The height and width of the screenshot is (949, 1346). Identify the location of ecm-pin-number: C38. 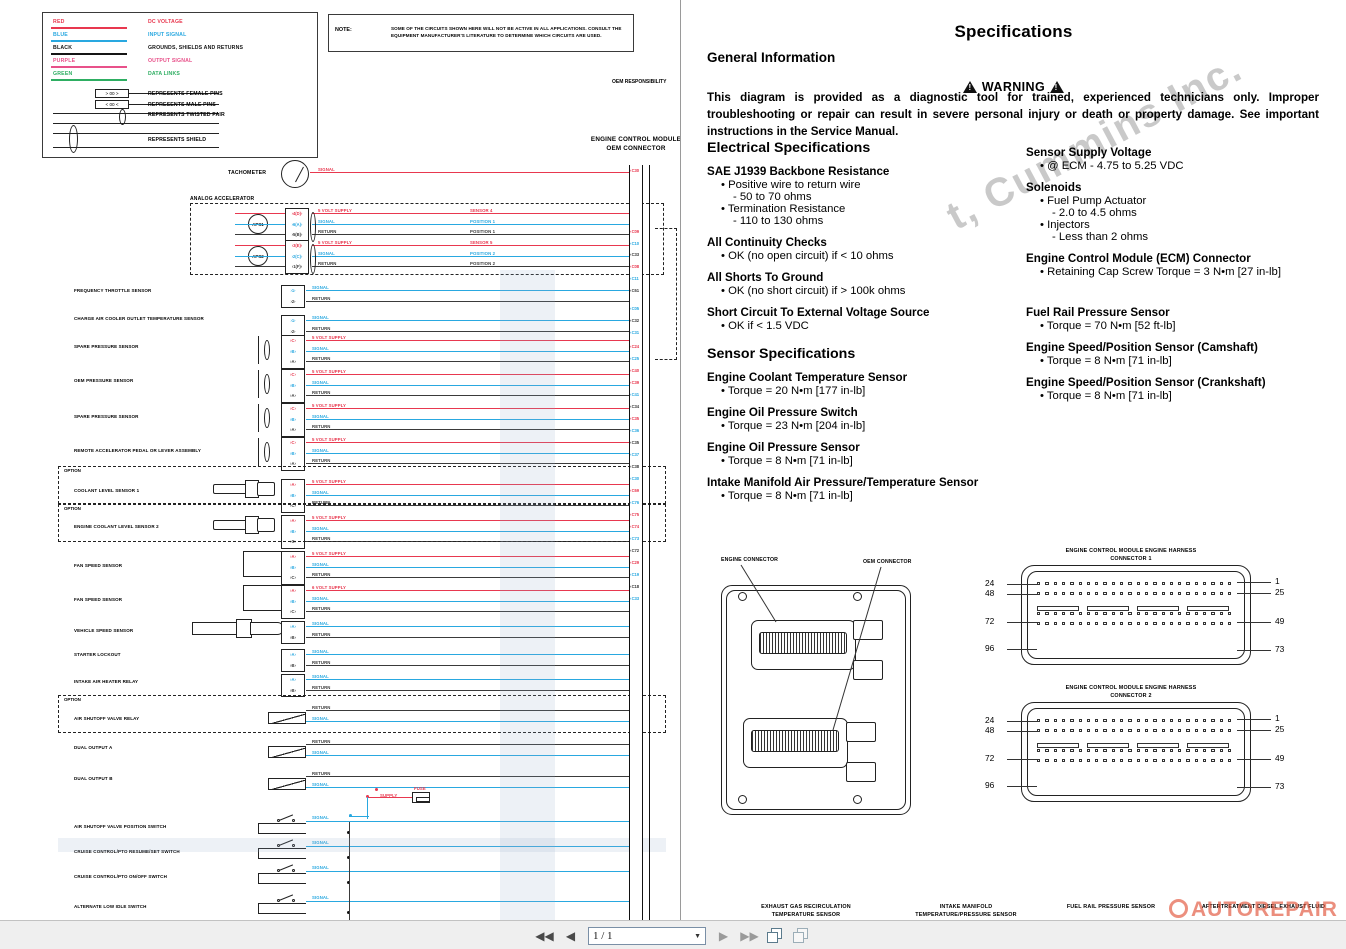
(634, 466).